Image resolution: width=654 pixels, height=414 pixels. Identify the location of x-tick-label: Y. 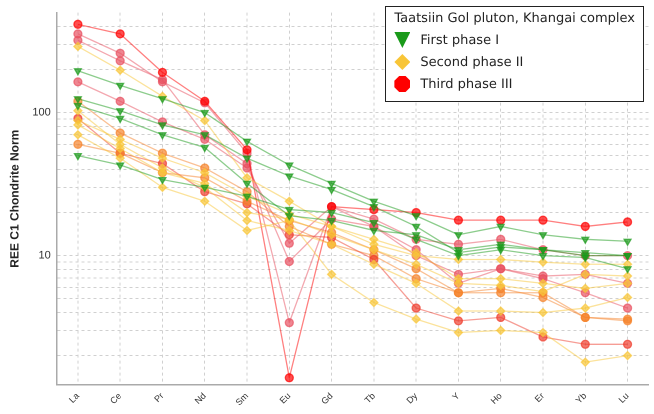
(456, 396).